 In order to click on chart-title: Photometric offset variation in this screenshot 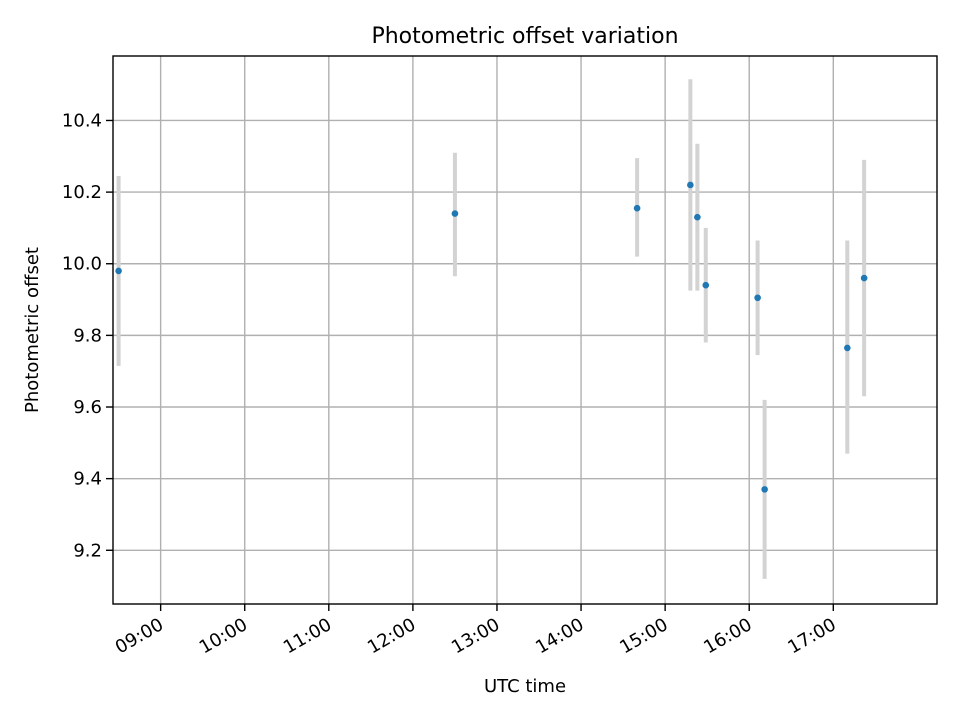, I will do `click(524, 36)`.